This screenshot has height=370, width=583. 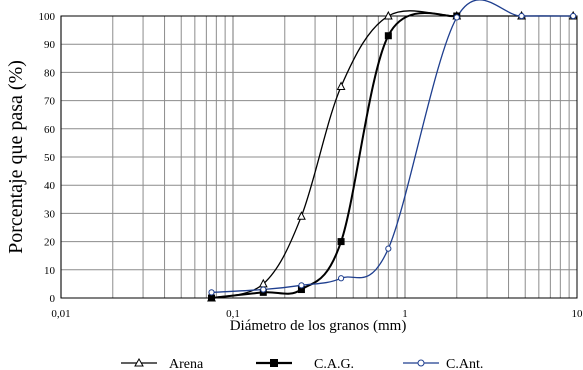 What do you see at coordinates (50, 130) in the screenshot?
I see `y-tick-label: 60` at bounding box center [50, 130].